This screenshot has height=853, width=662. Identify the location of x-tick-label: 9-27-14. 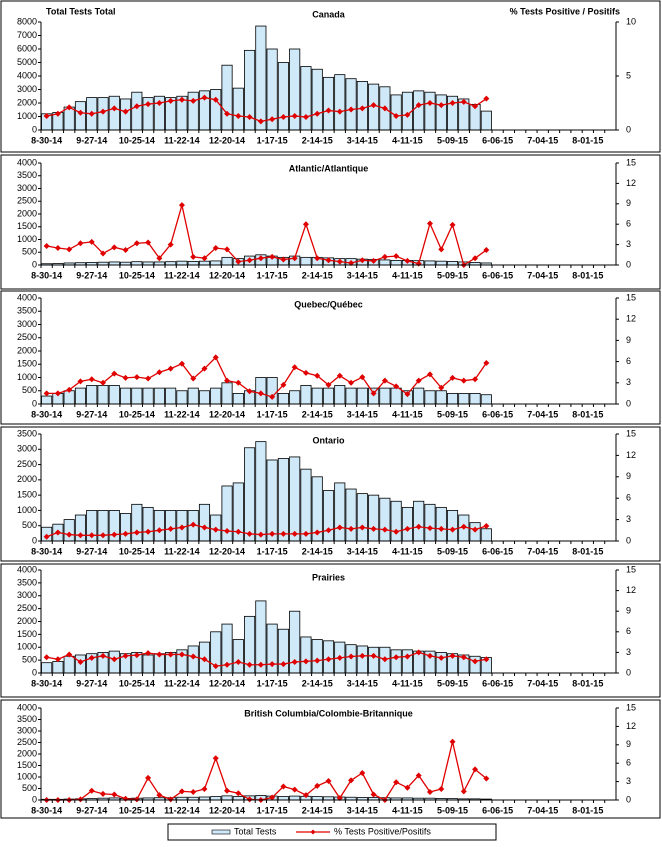
(91, 140).